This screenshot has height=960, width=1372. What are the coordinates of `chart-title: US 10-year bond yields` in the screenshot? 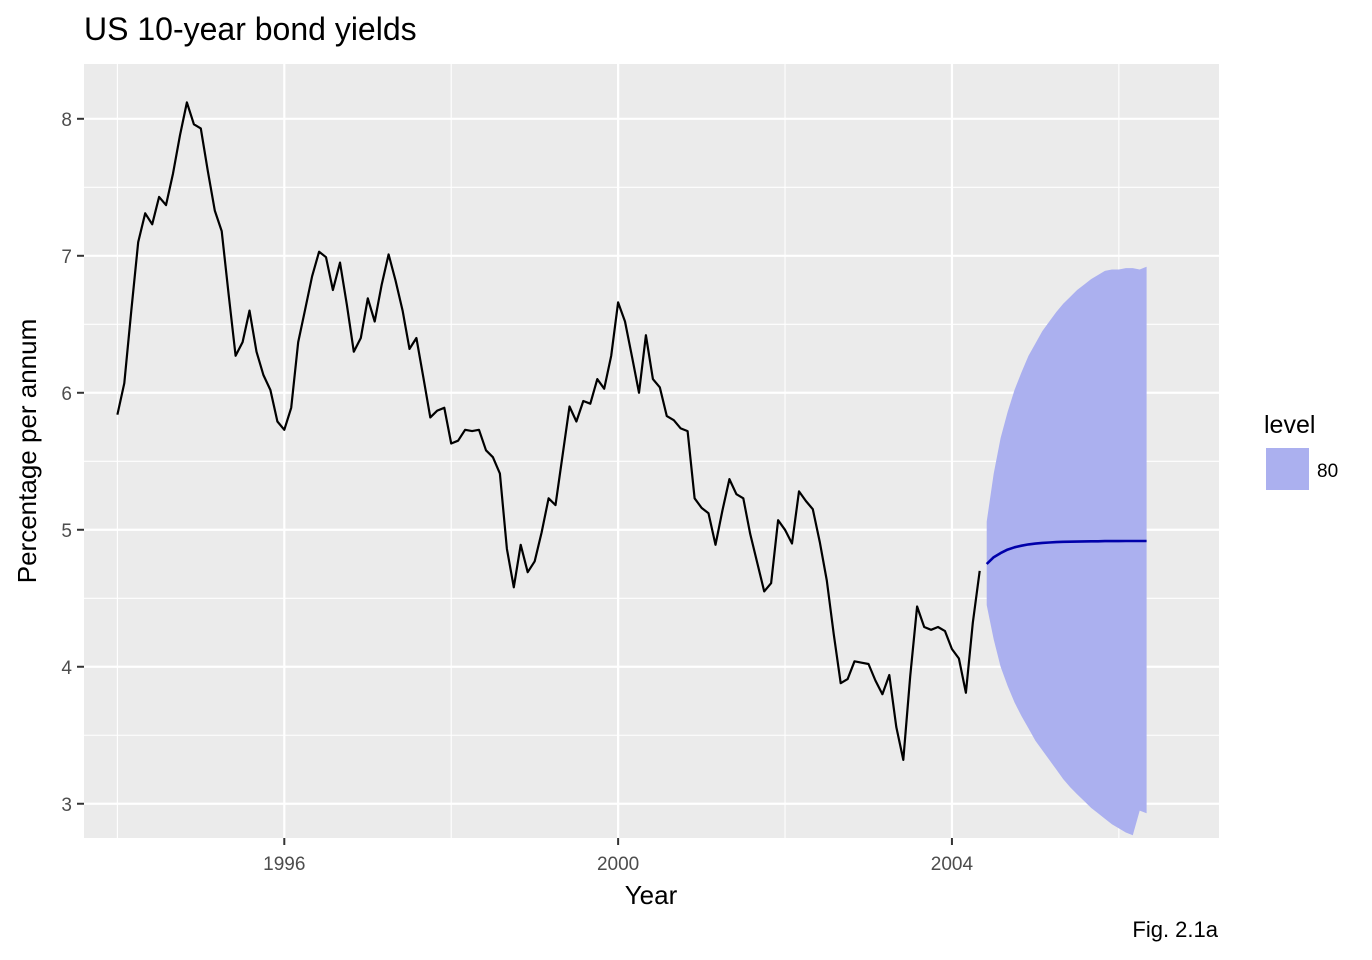 It's located at (250, 29).